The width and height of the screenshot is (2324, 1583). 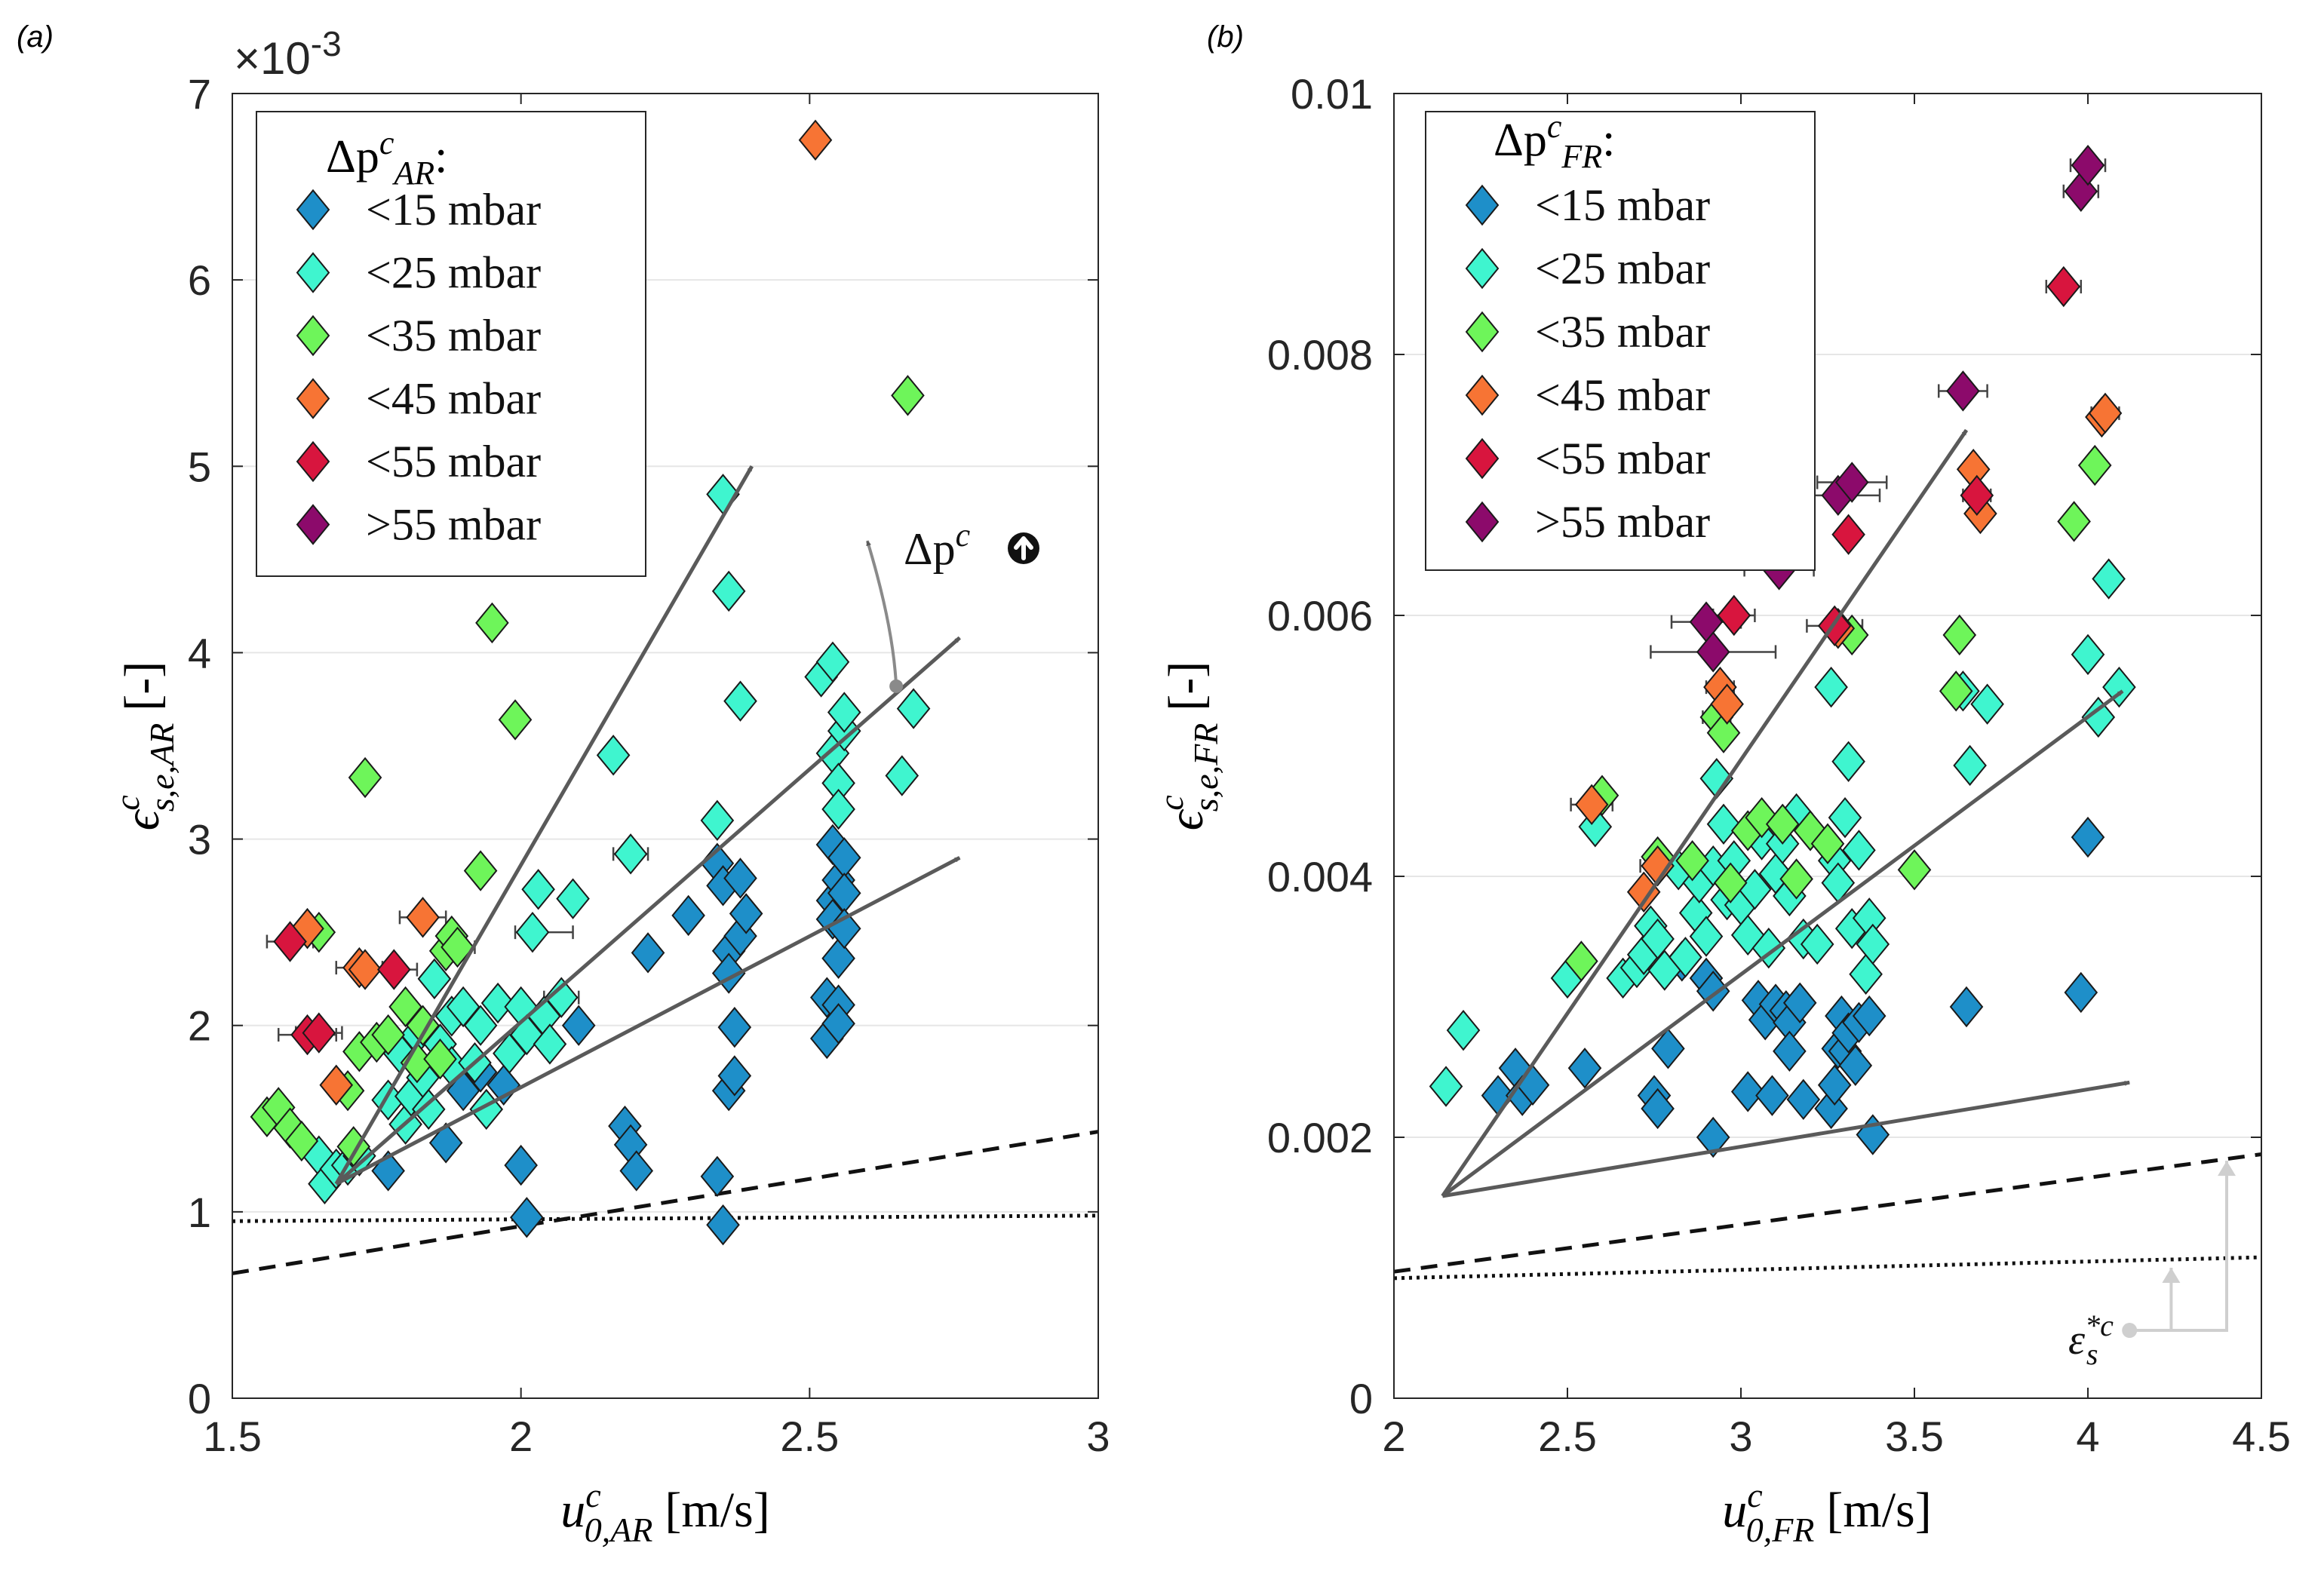 I want to click on panel-a-trend-arrows, so click(x=647, y=826).